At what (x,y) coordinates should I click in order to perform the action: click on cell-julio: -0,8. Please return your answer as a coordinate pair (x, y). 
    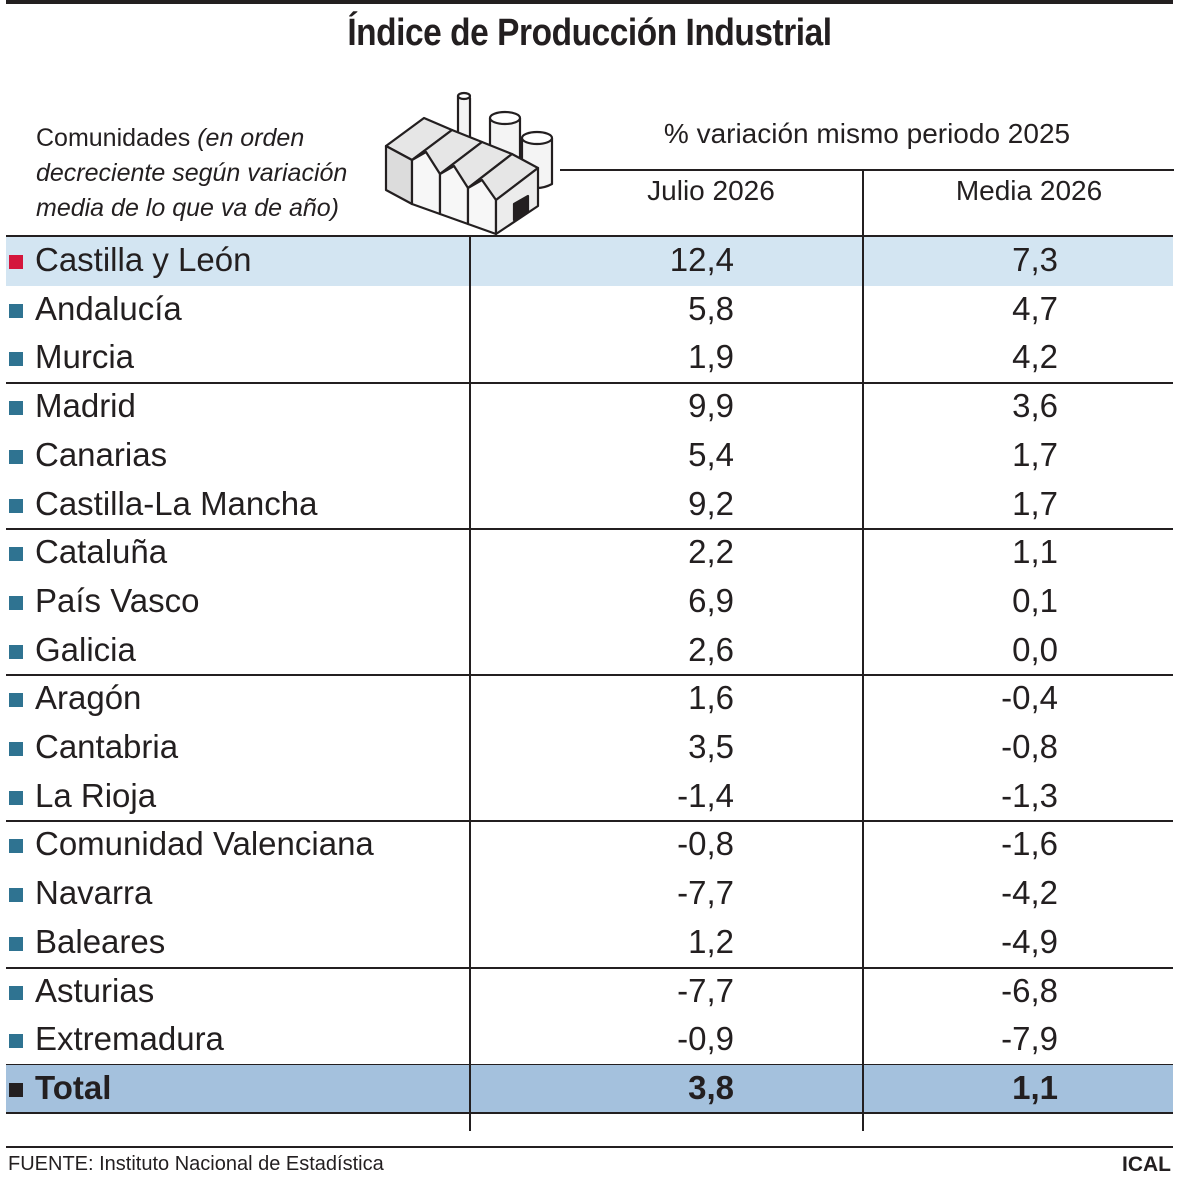
    Looking at the image, I should click on (705, 844).